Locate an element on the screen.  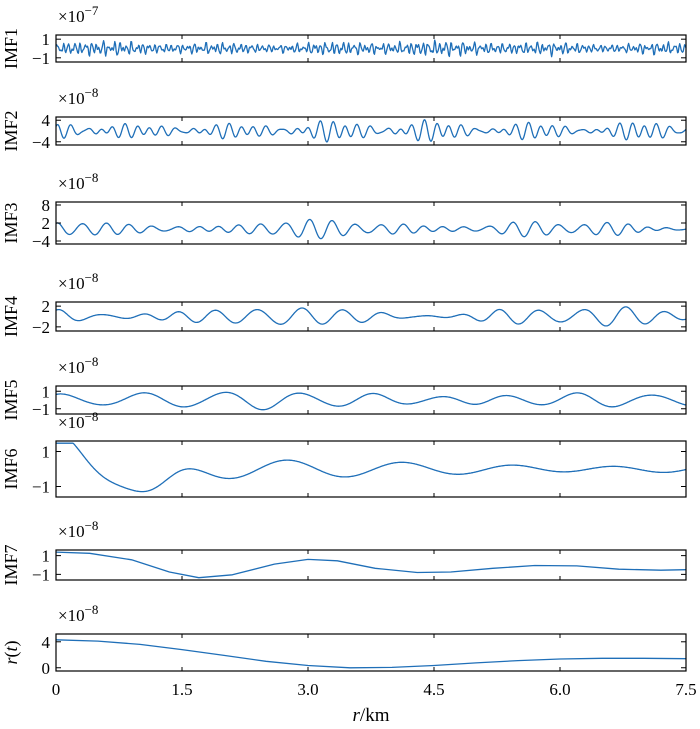
panel-8-axes-frame is located at coordinates (371, 652).